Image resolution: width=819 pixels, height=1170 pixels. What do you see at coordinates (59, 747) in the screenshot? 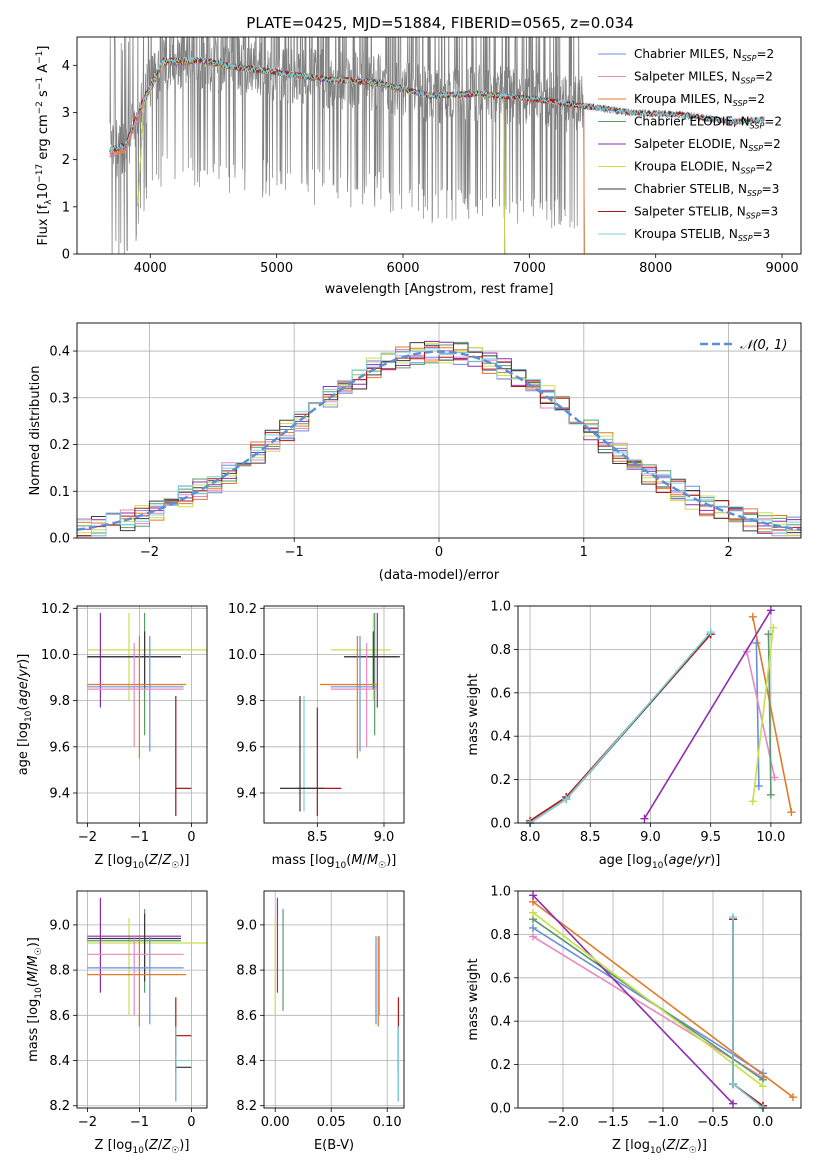
I see `y-tick-label: 9.6` at bounding box center [59, 747].